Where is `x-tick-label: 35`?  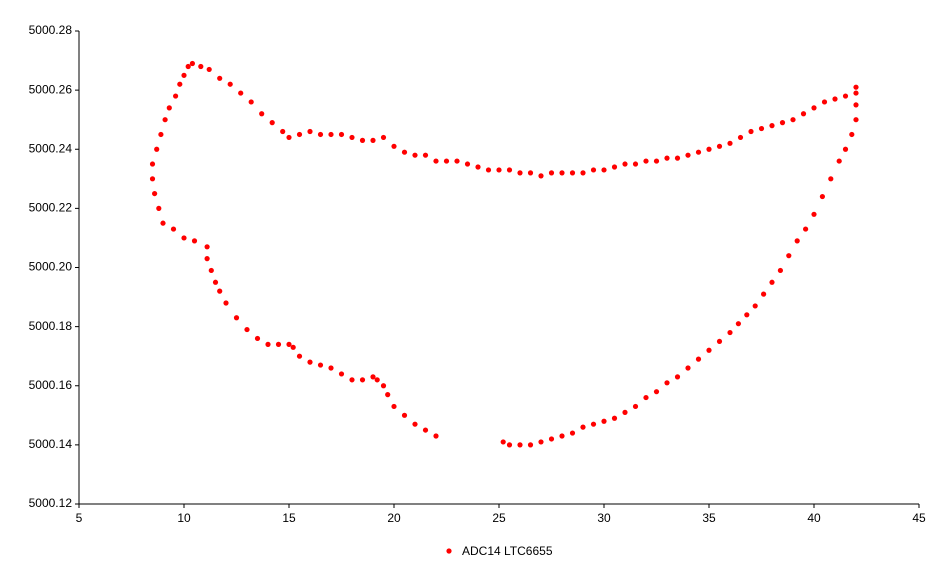
x-tick-label: 35 is located at coordinates (709, 518).